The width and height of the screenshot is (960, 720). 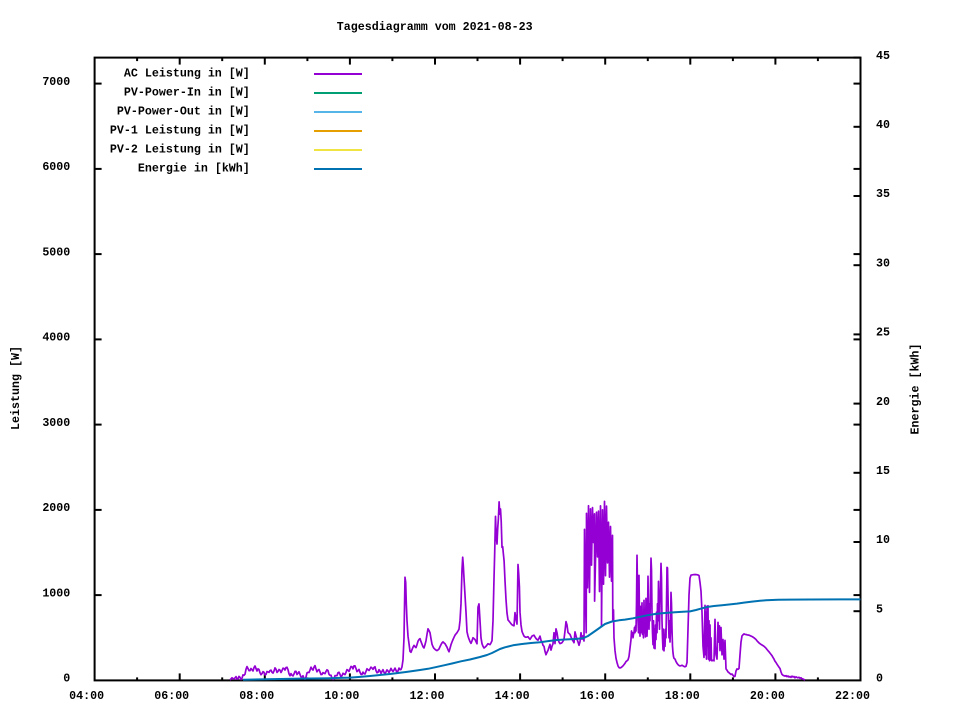 I want to click on svg-text: 08:00, so click(x=256, y=696).